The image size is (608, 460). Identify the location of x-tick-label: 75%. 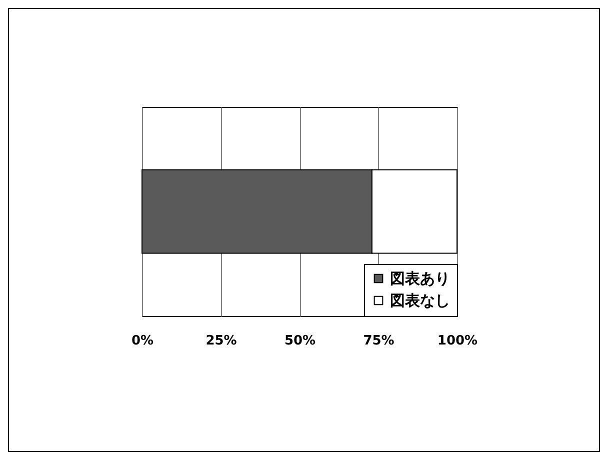
(378, 341).